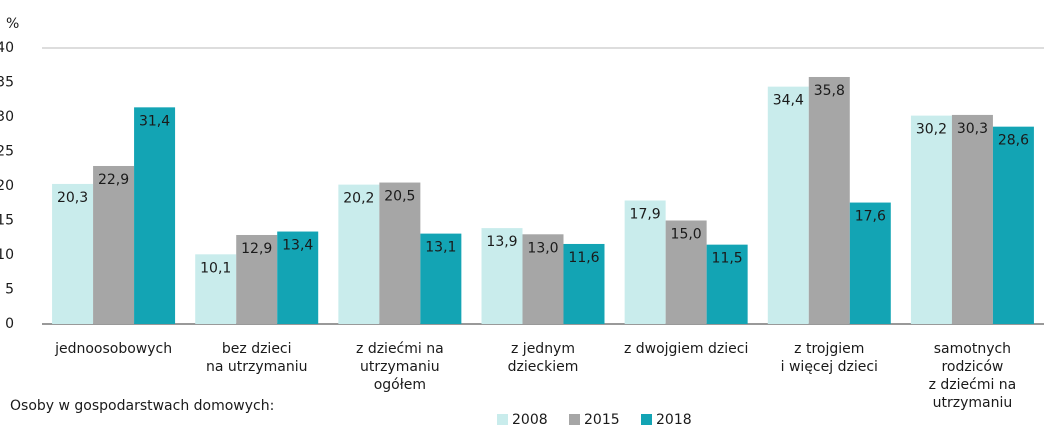 This screenshot has width=1044, height=427. Describe the element at coordinates (543, 358) in the screenshot. I see `x-tick-label: z jednym dzieckiem` at that location.